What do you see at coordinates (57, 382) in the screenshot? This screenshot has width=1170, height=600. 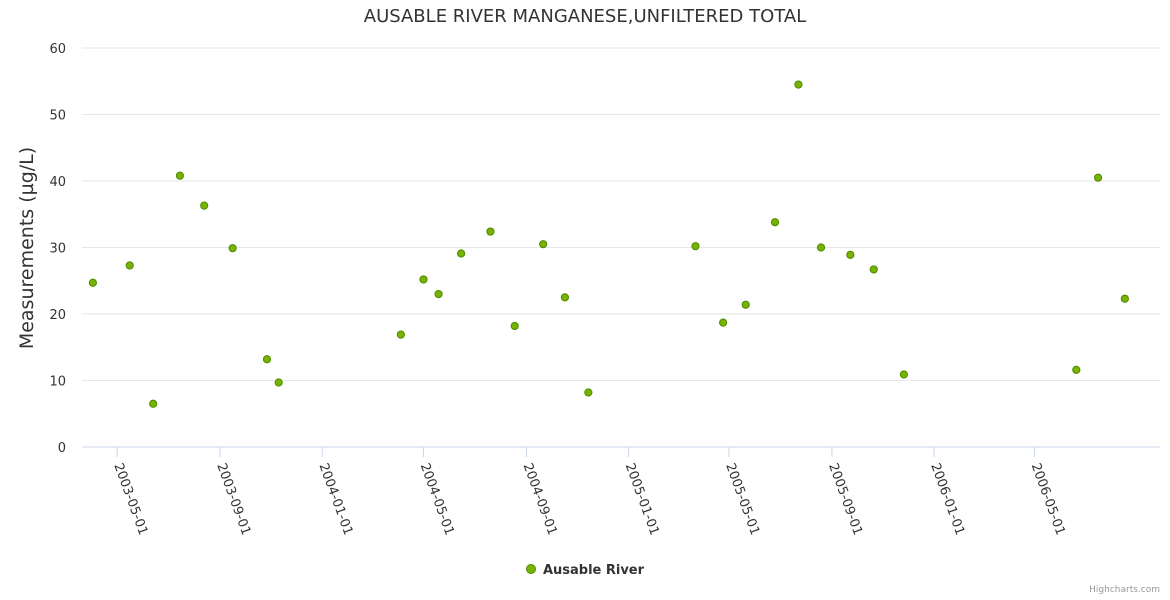 I see `y-tick-label: 10` at bounding box center [57, 382].